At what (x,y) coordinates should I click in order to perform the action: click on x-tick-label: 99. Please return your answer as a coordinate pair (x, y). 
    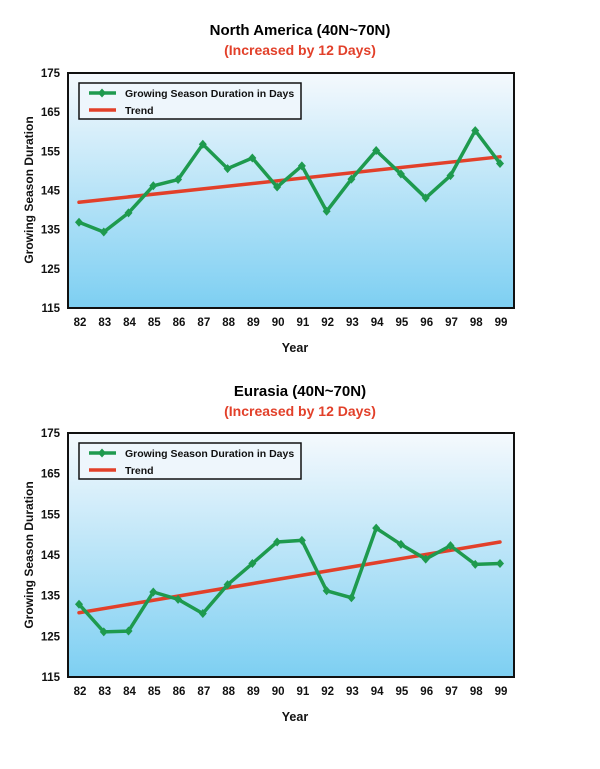
    Looking at the image, I should click on (501, 692).